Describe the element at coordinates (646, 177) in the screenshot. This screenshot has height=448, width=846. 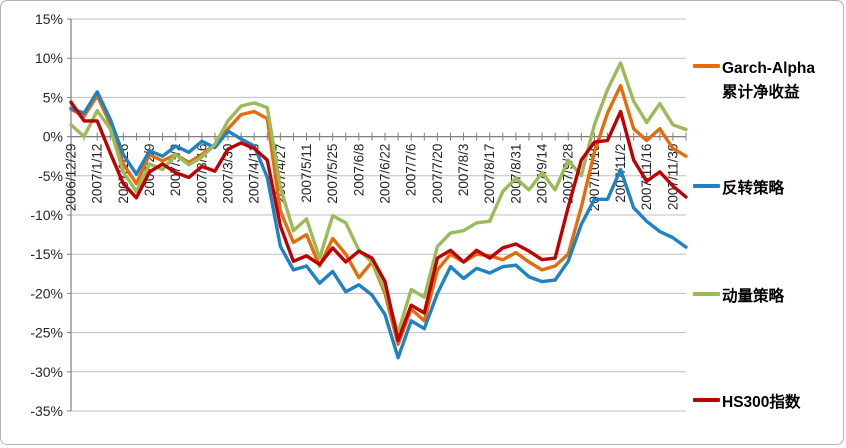
I see `x-tick-label: 2007/11/16` at that location.